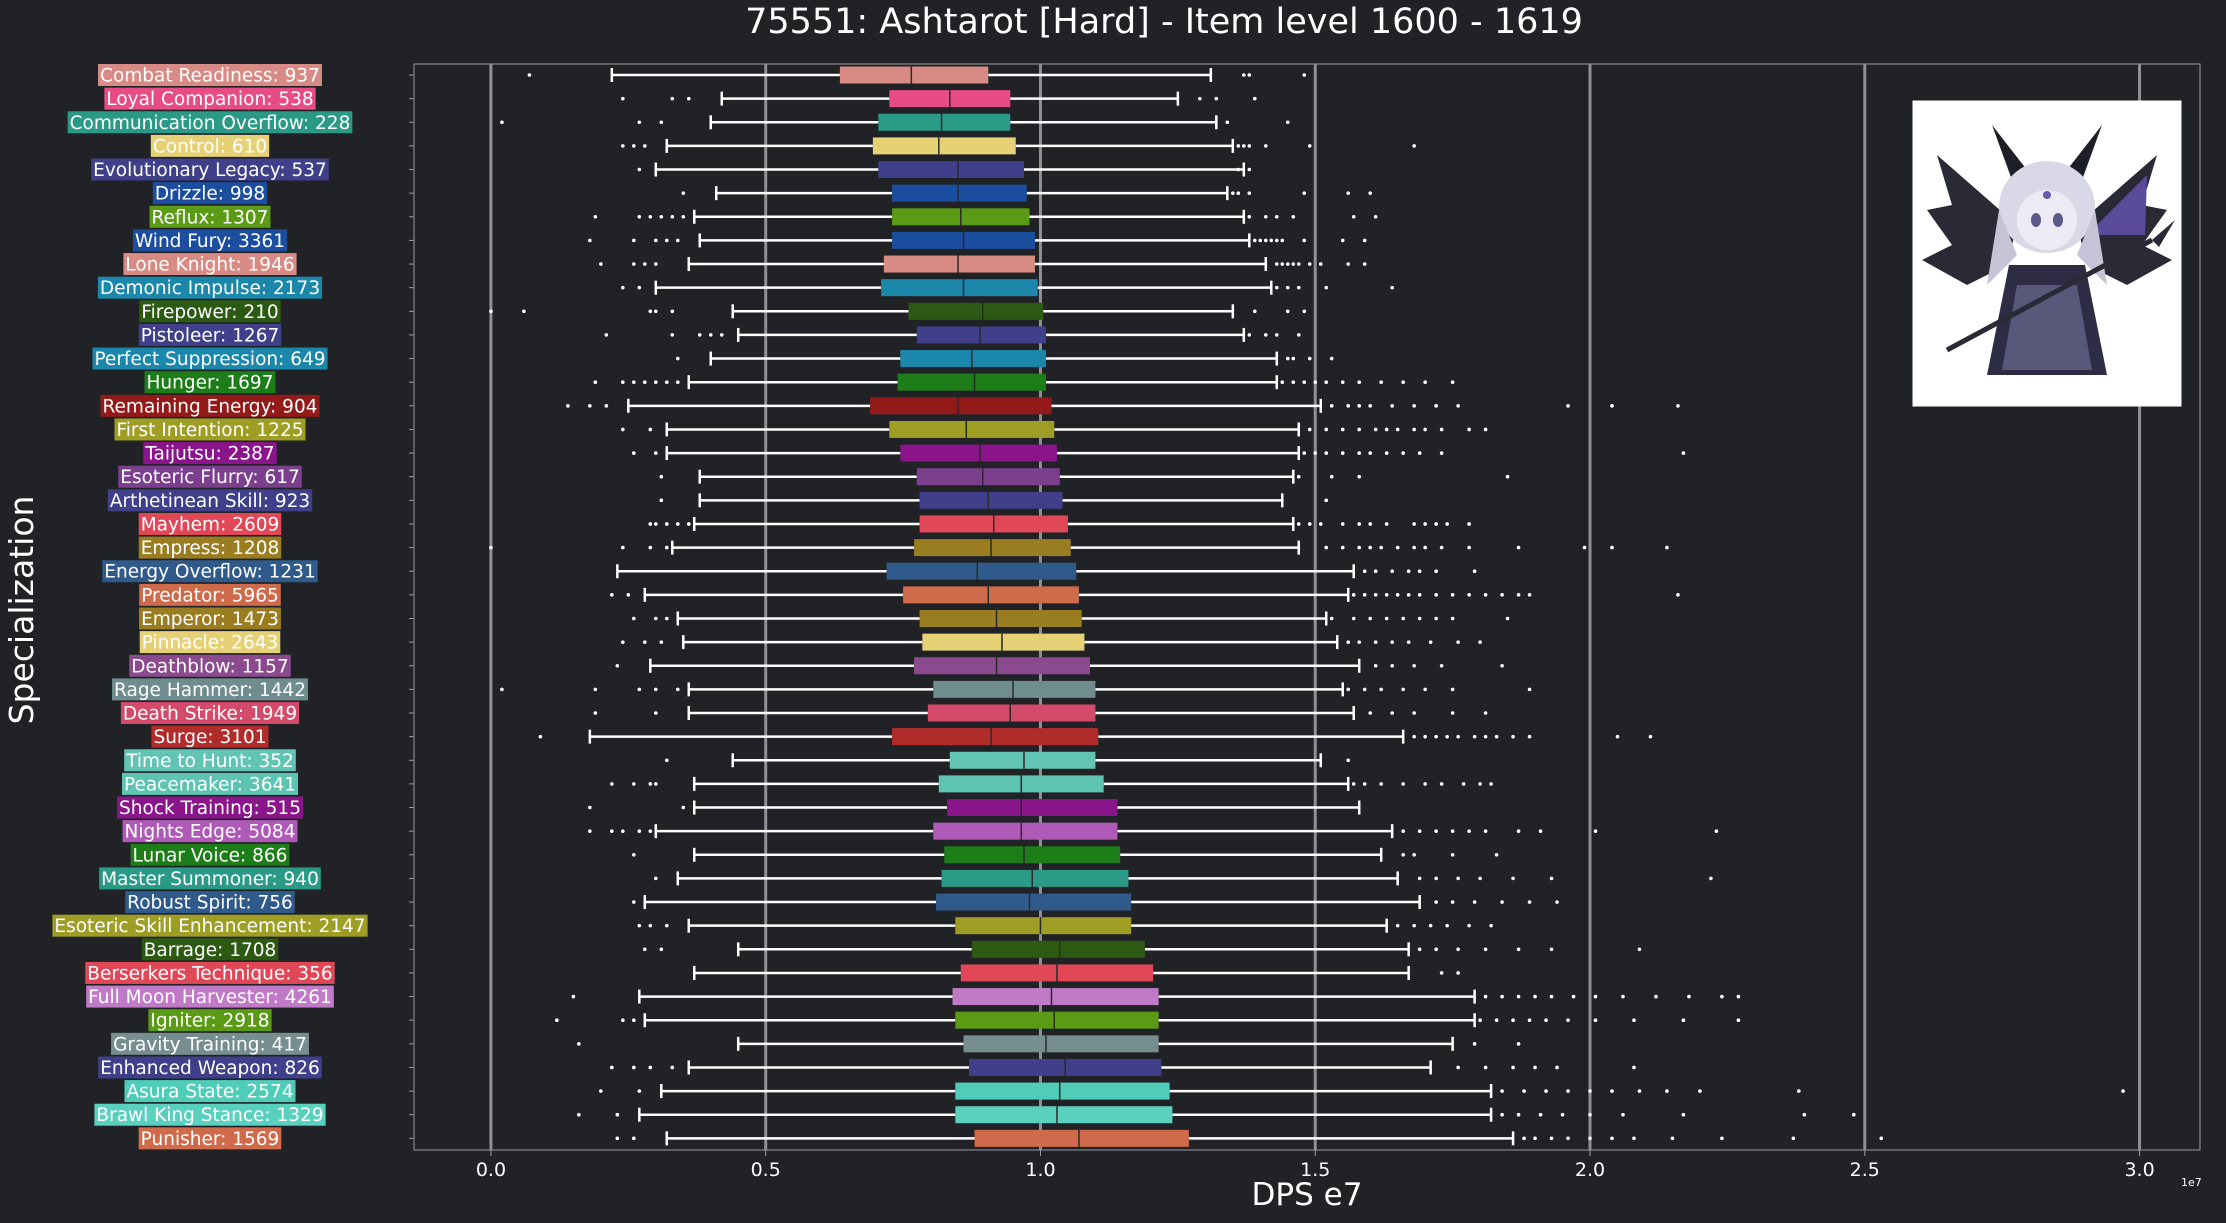 The height and width of the screenshot is (1223, 2226). I want to click on category-label: Control: 610, so click(210, 145).